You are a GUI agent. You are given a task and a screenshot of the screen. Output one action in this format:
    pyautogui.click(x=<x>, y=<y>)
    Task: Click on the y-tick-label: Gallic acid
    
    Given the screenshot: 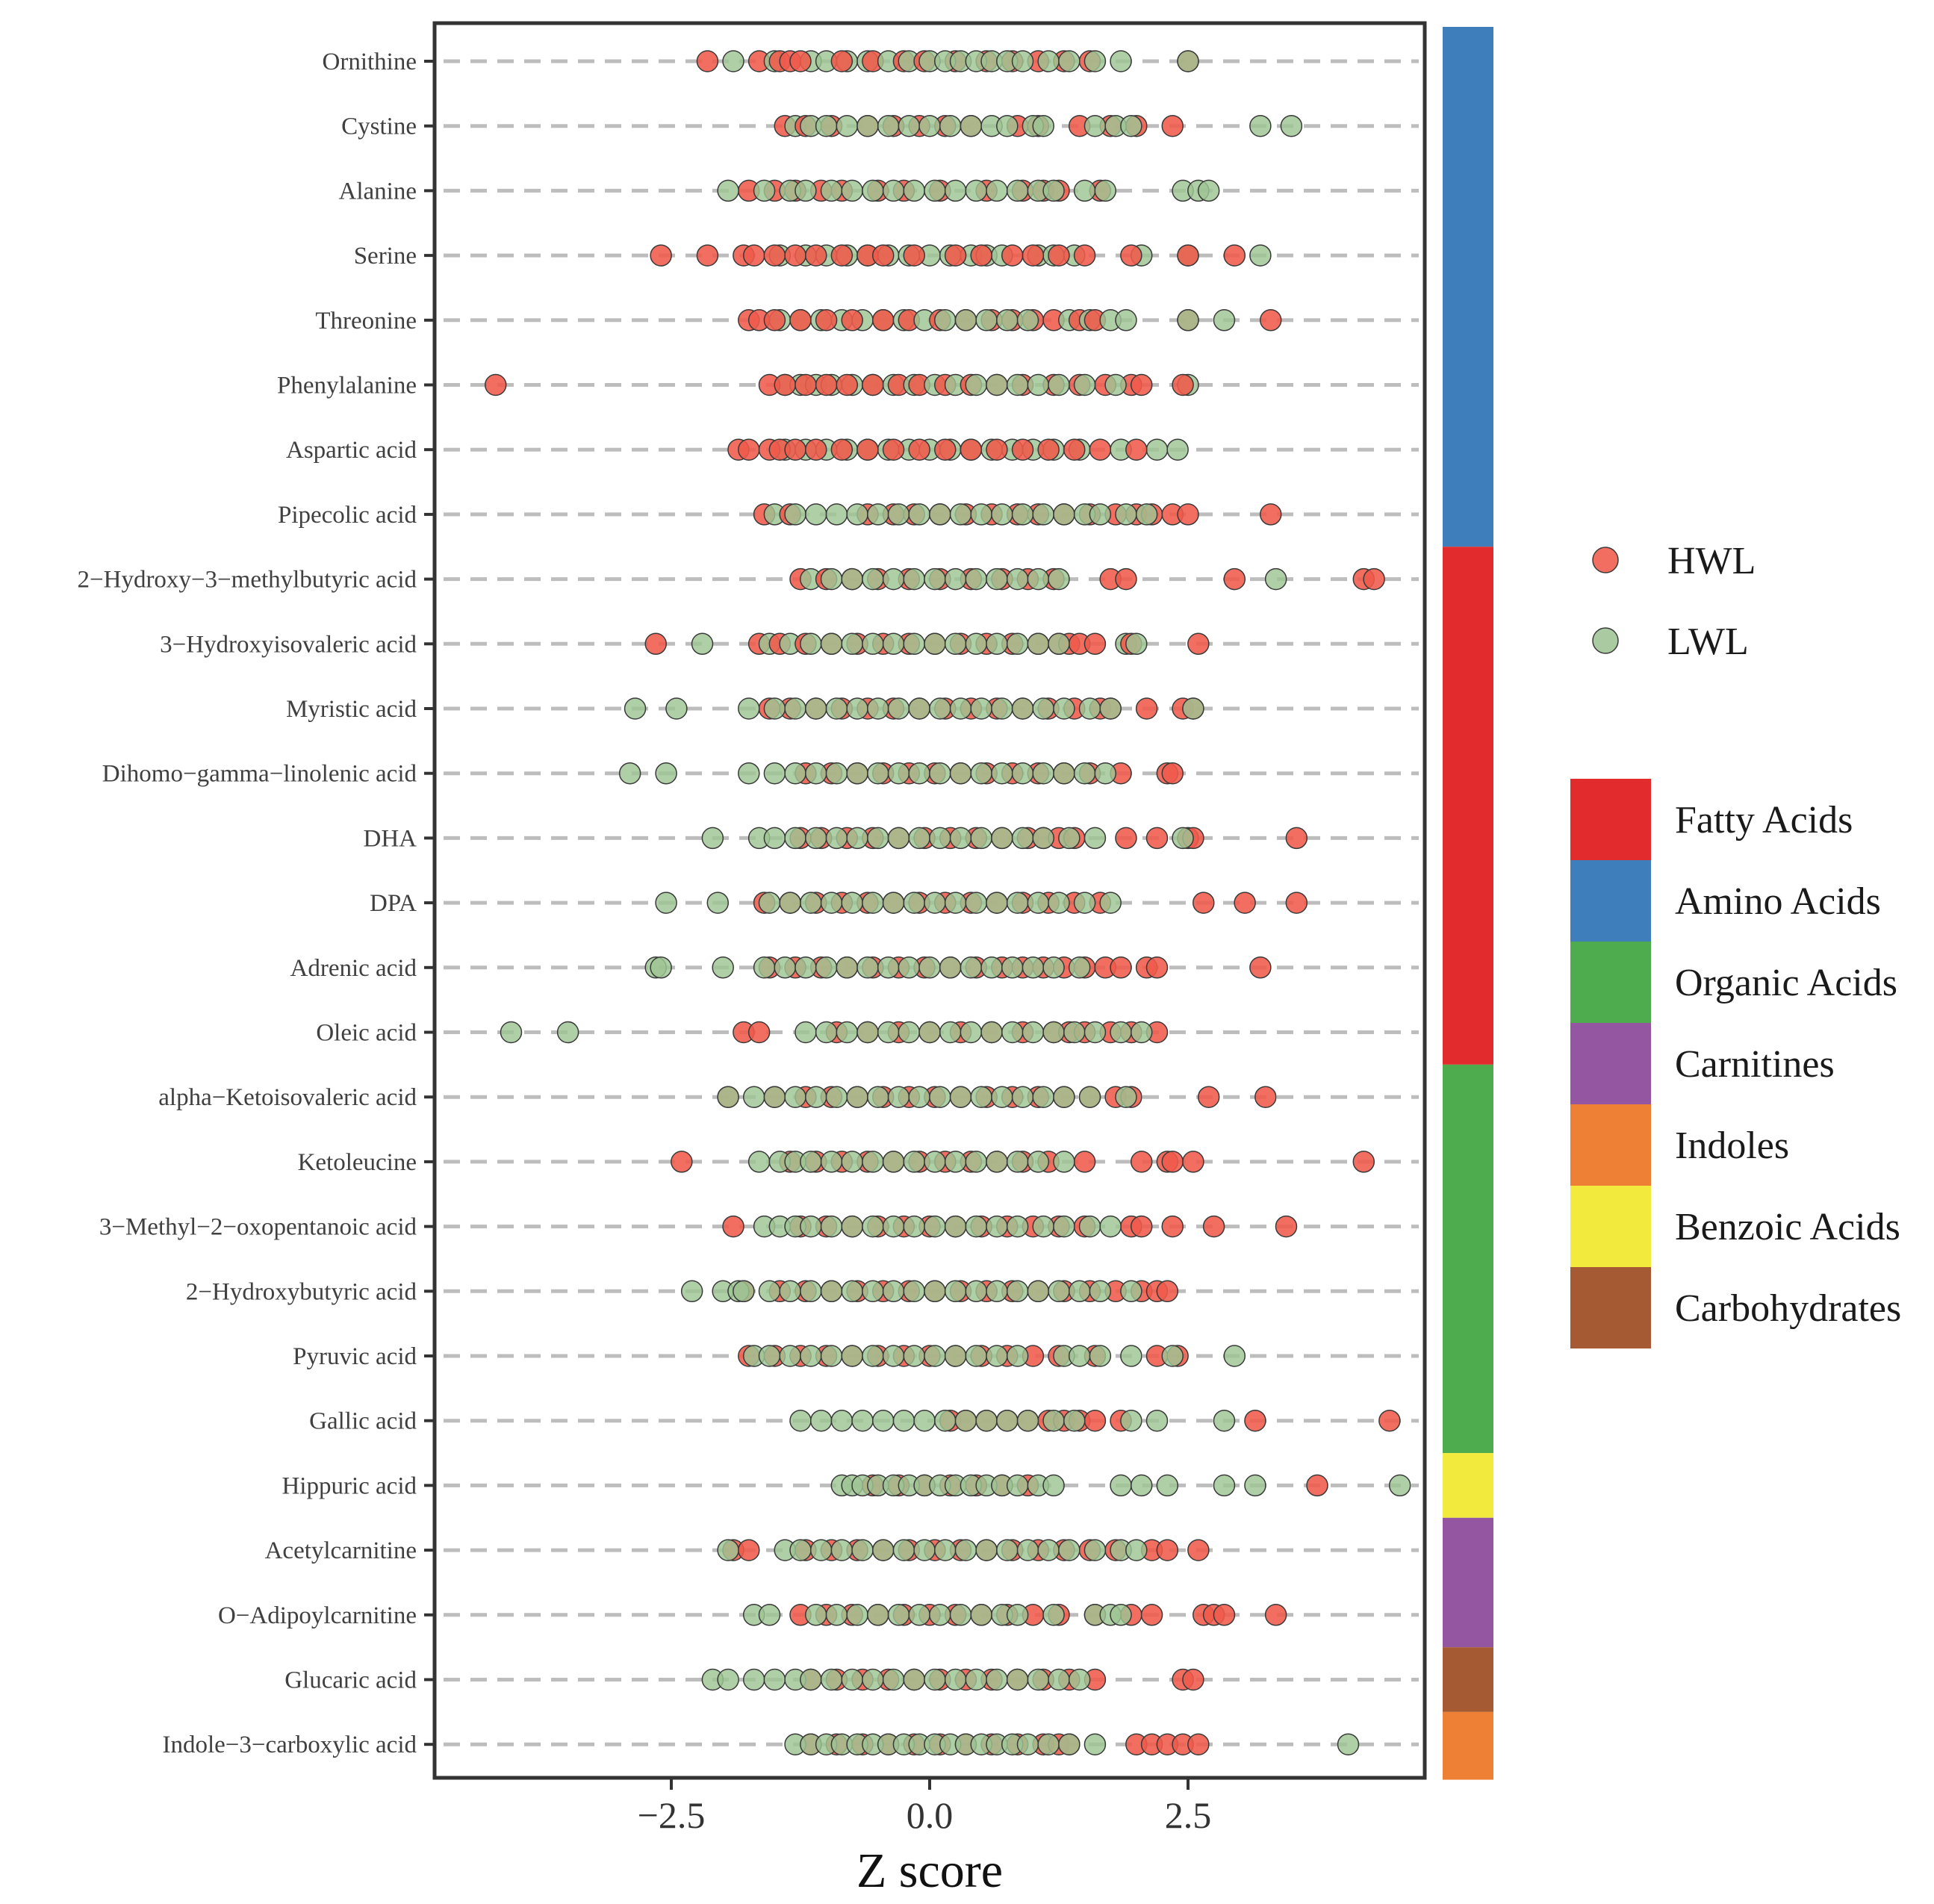 What is the action you would take?
    pyautogui.click(x=363, y=1421)
    